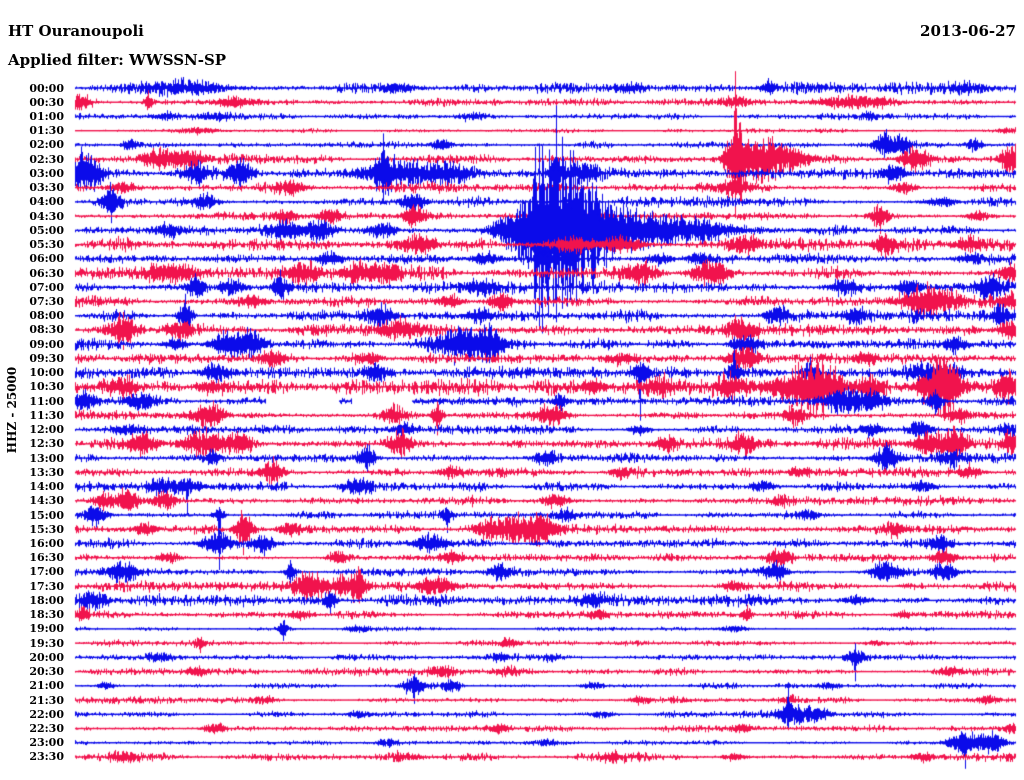  I want to click on time-label: 10:00, so click(46, 373).